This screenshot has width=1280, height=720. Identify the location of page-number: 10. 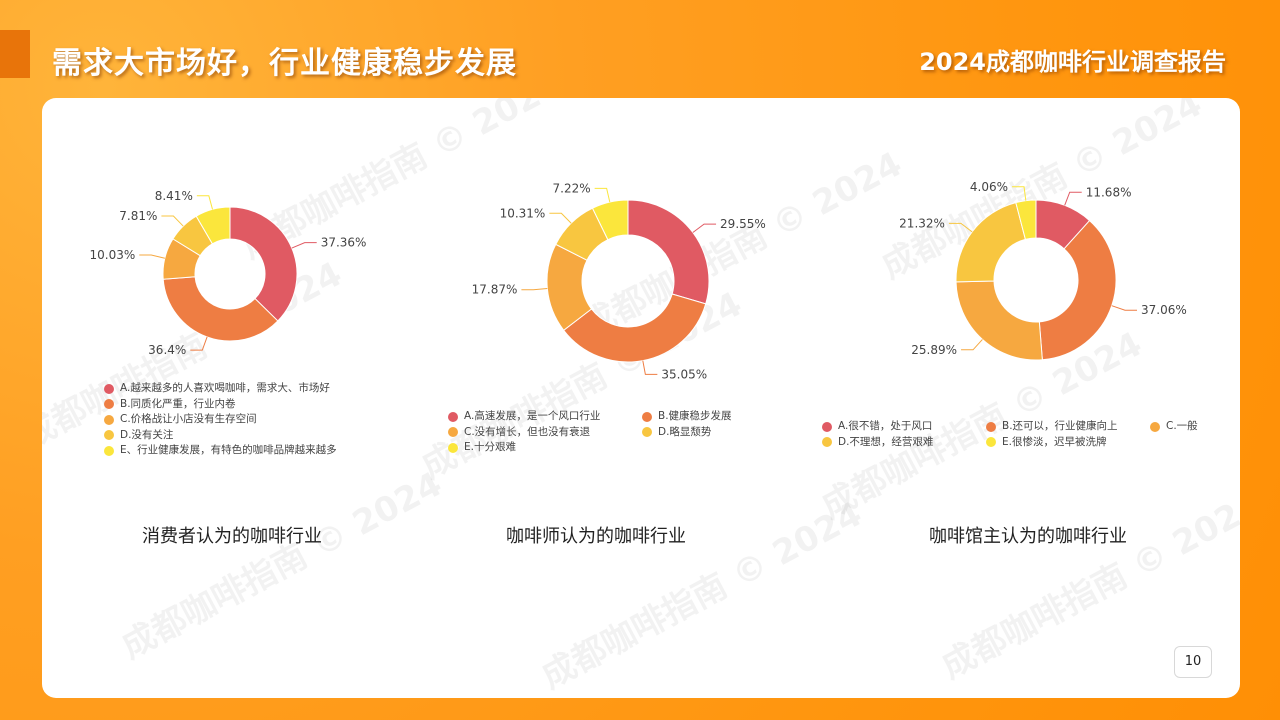
(1193, 662).